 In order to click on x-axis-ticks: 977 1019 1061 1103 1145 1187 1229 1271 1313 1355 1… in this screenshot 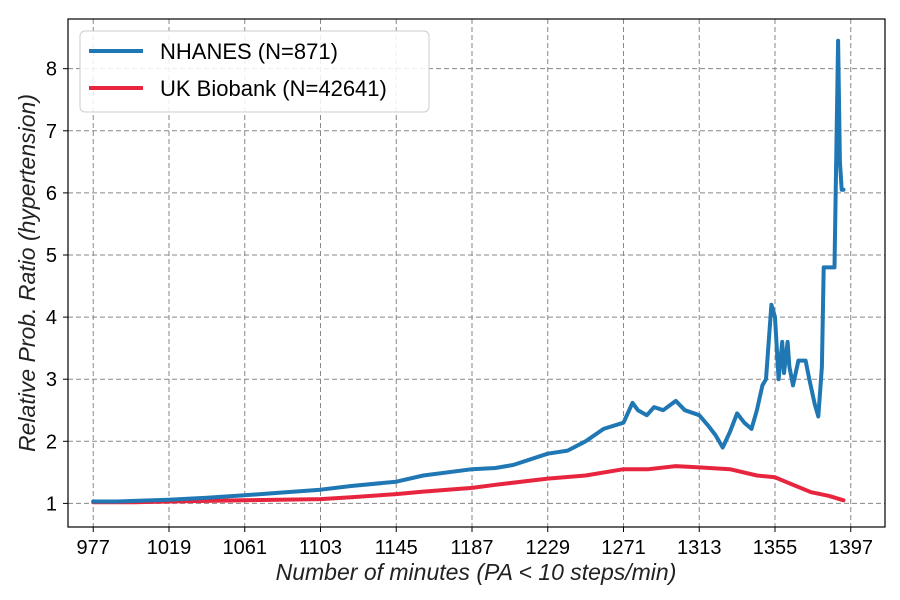, I will do `click(475, 543)`.